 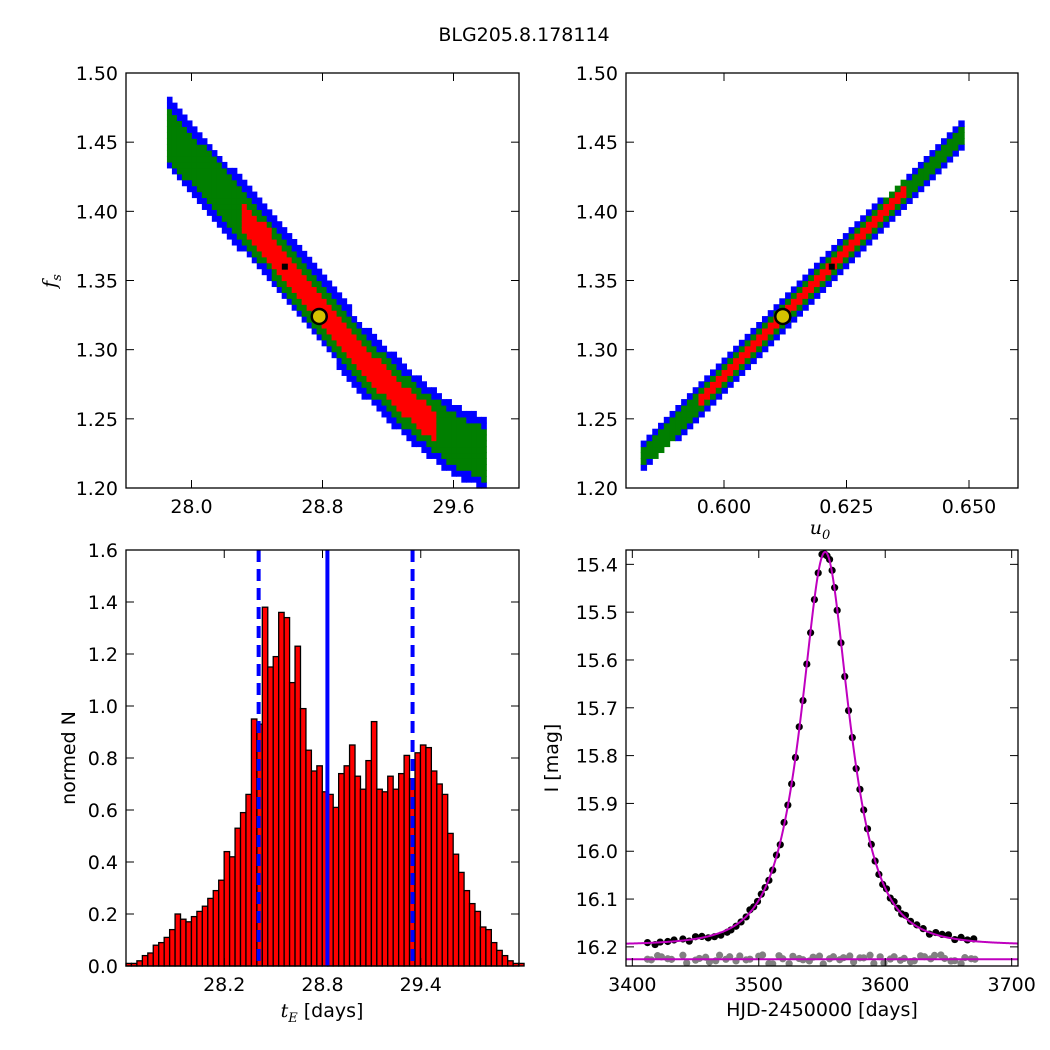 What do you see at coordinates (597, 420) in the screenshot?
I see `y-tick-label: 1.25` at bounding box center [597, 420].